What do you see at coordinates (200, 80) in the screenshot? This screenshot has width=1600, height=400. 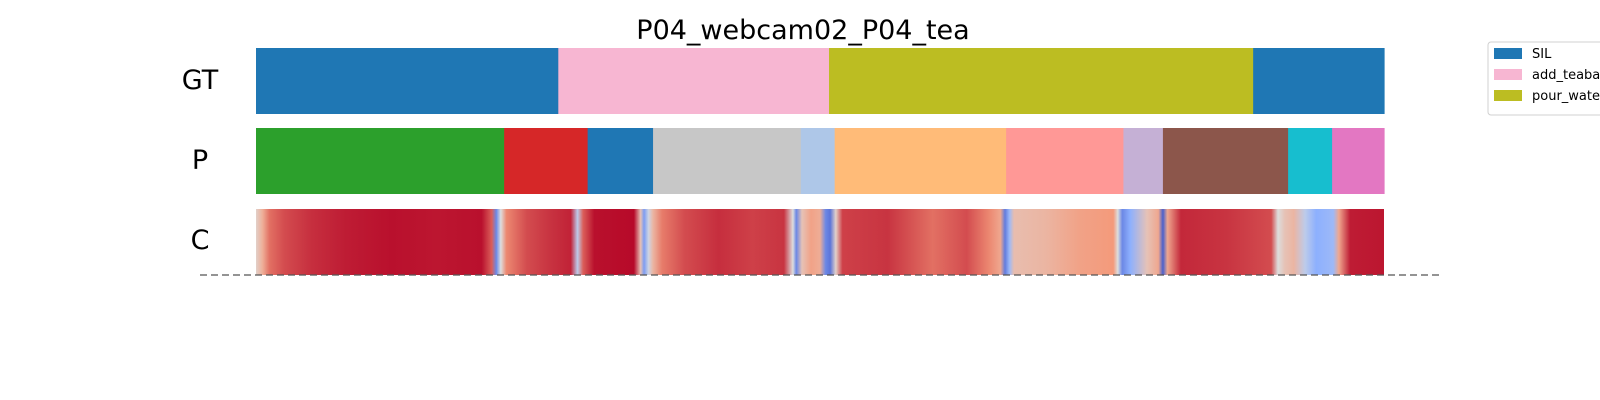 I see `row-label-gt: GT` at bounding box center [200, 80].